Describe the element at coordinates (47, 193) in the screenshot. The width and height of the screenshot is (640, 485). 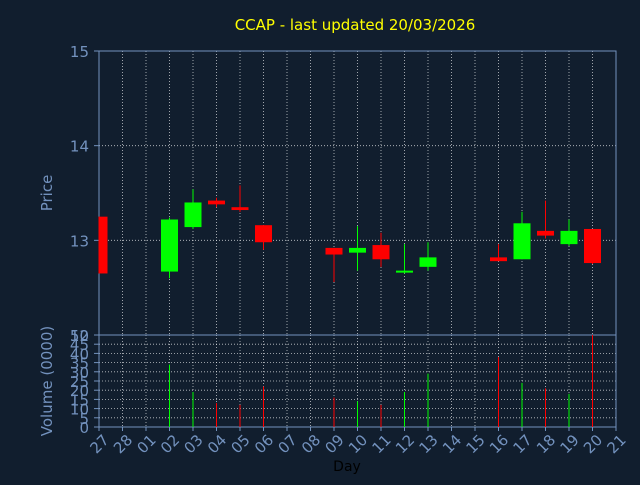
I see `price-axis-label: Price` at that location.